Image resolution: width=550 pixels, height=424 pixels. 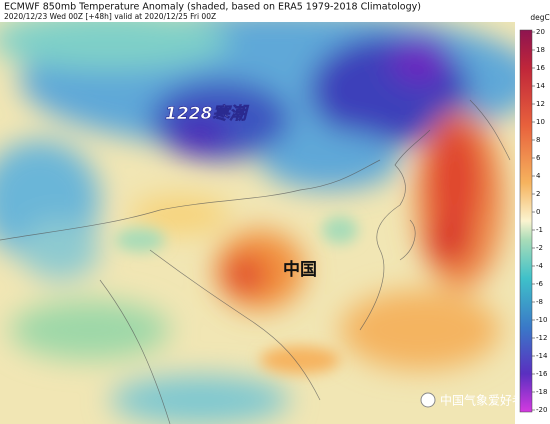 I want to click on colorbar-tick-label: -8, so click(x=539, y=302).